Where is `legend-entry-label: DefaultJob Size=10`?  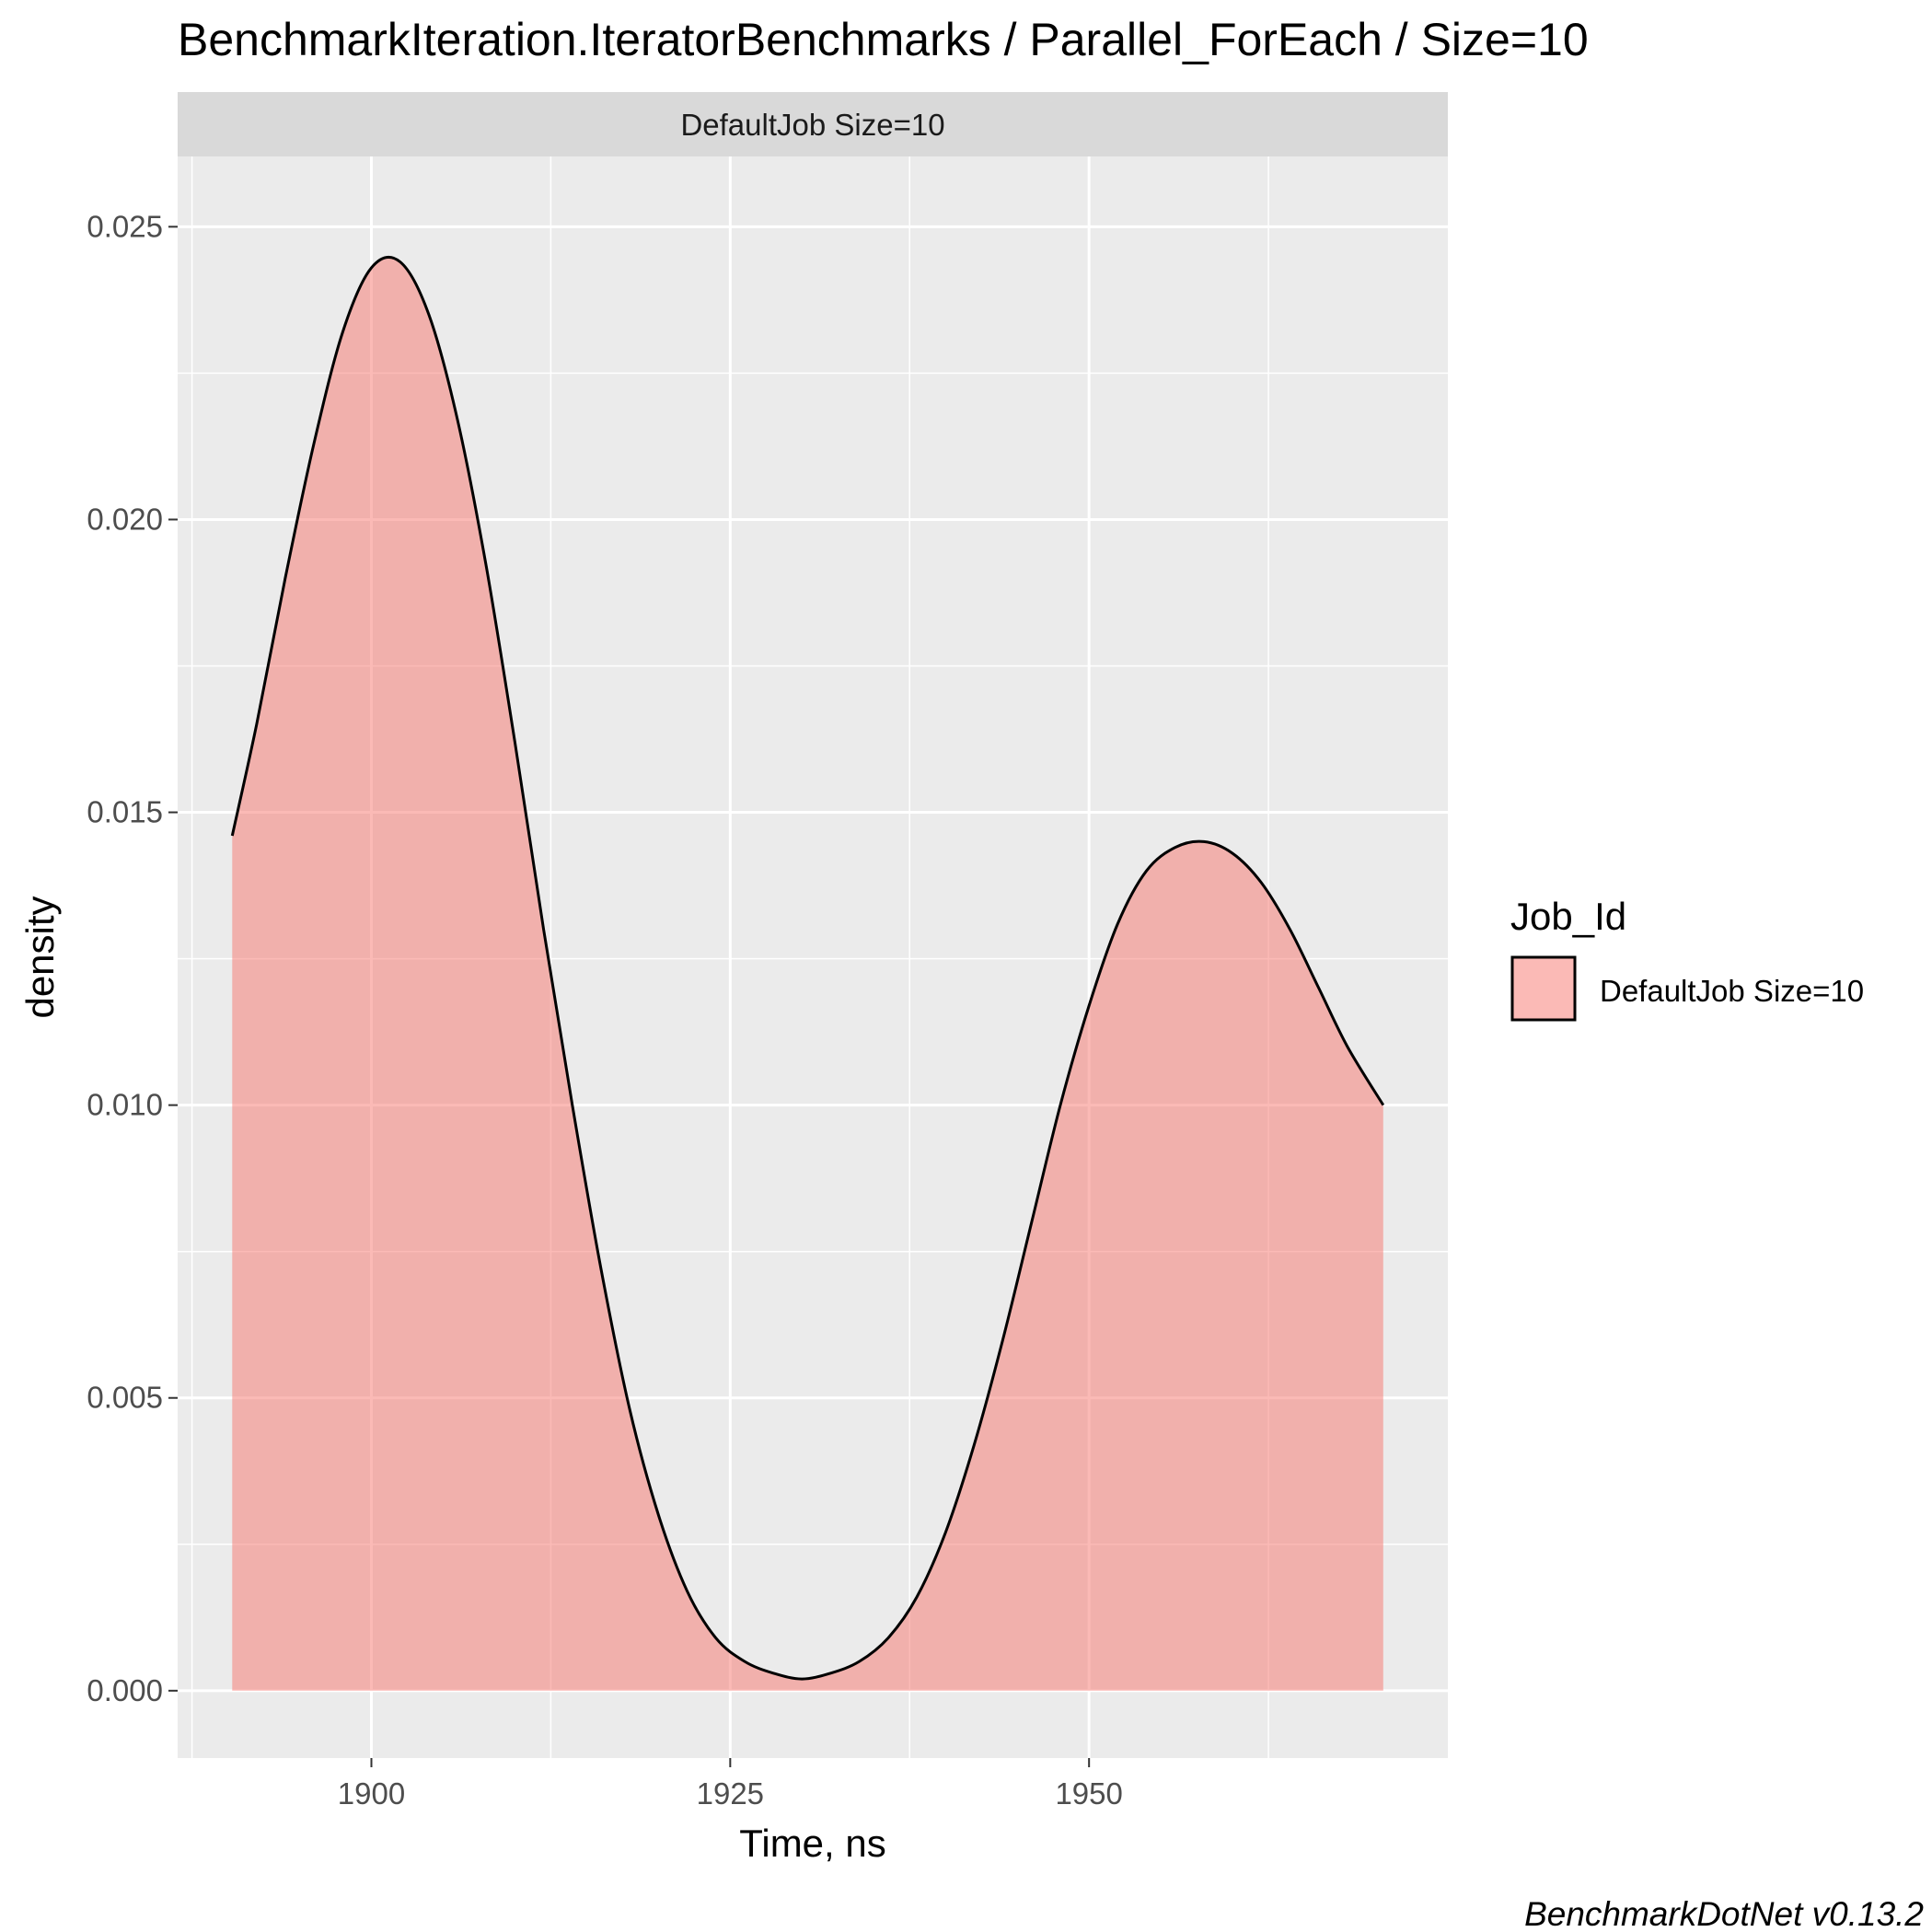
legend-entry-label: DefaultJob Size=10 is located at coordinates (1732, 991).